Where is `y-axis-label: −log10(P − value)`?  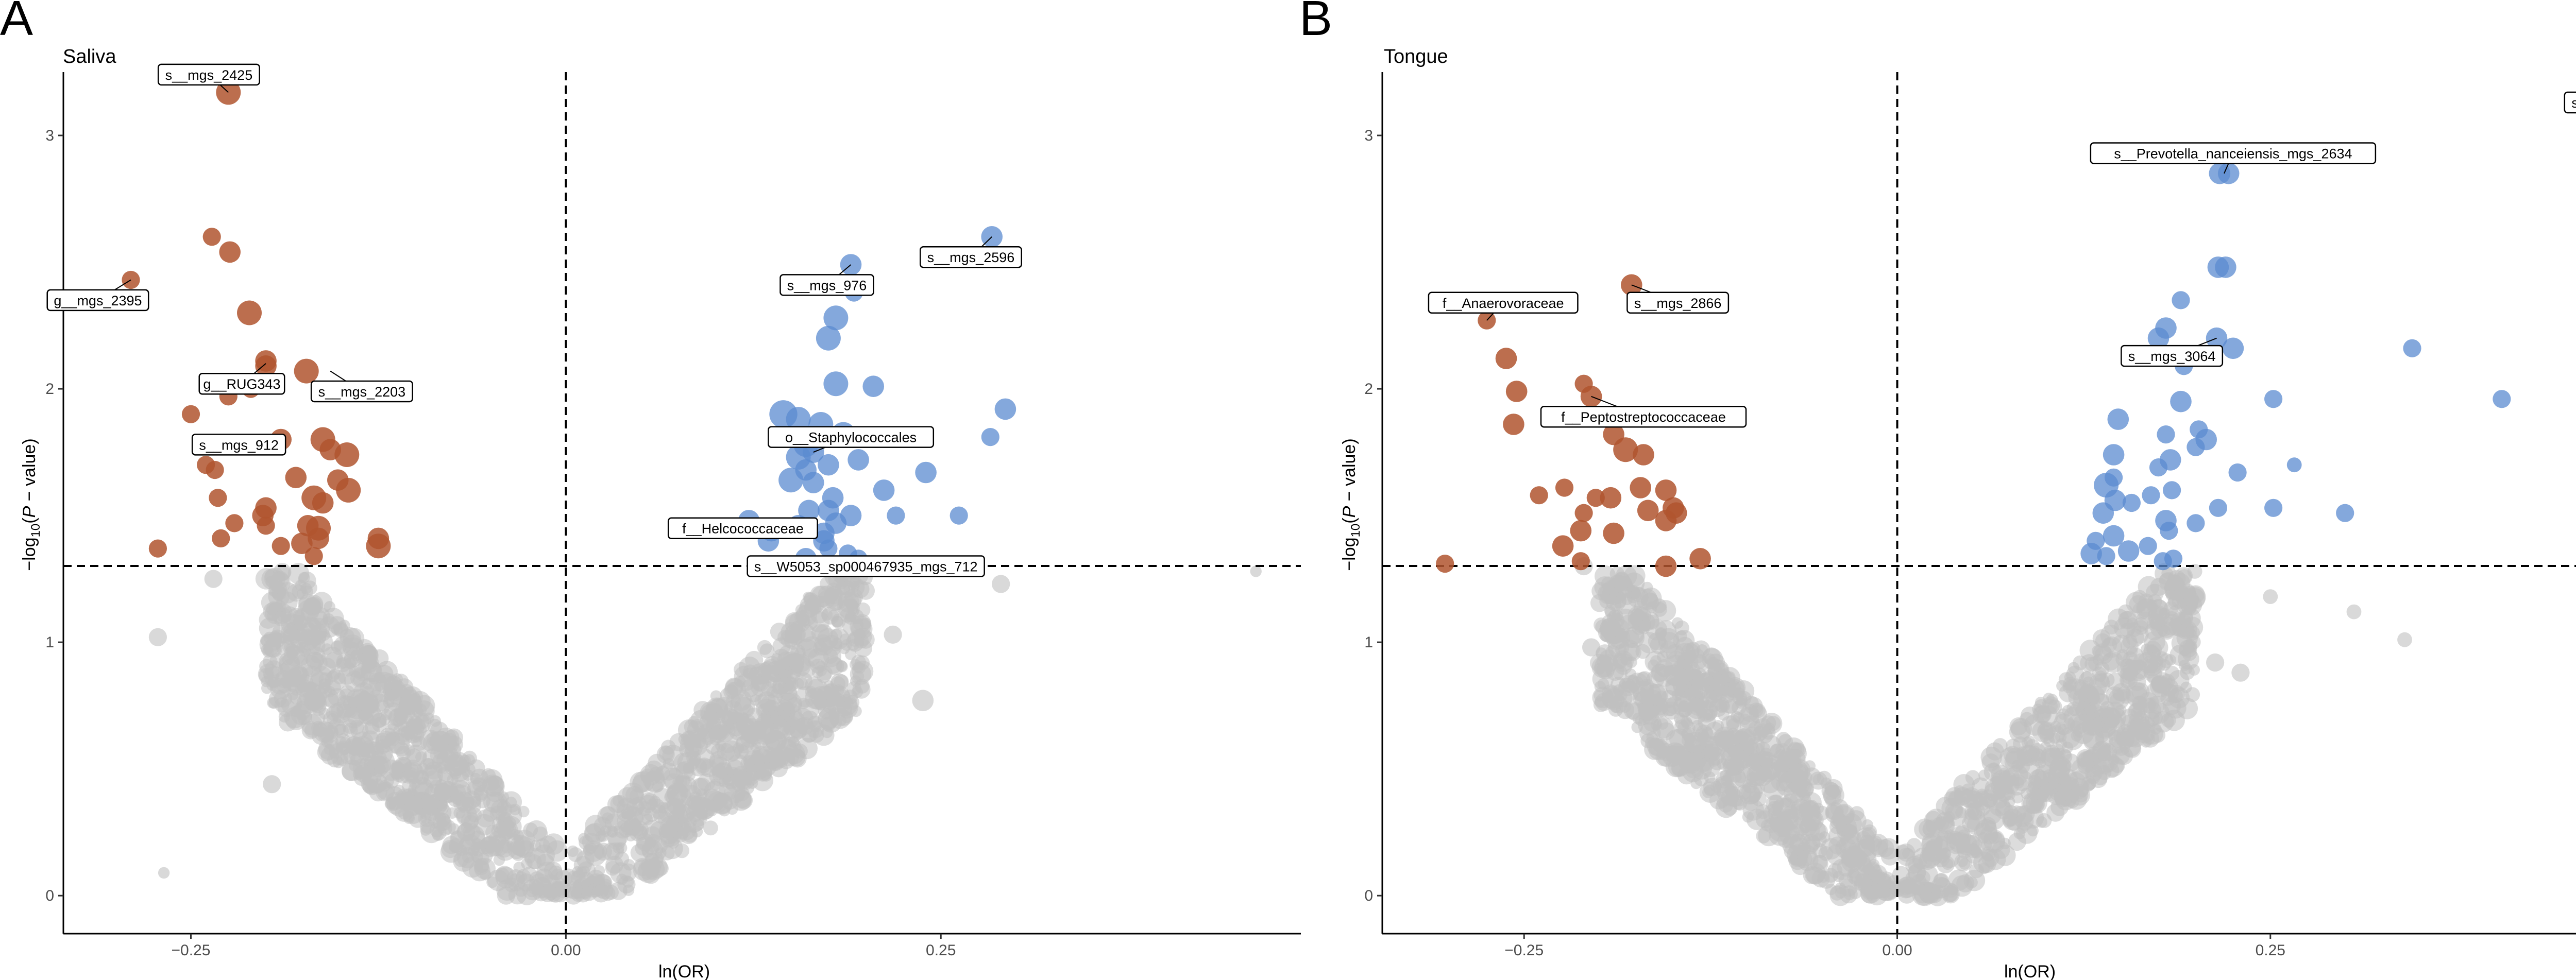 y-axis-label: −log10(P − value) is located at coordinates (1351, 504).